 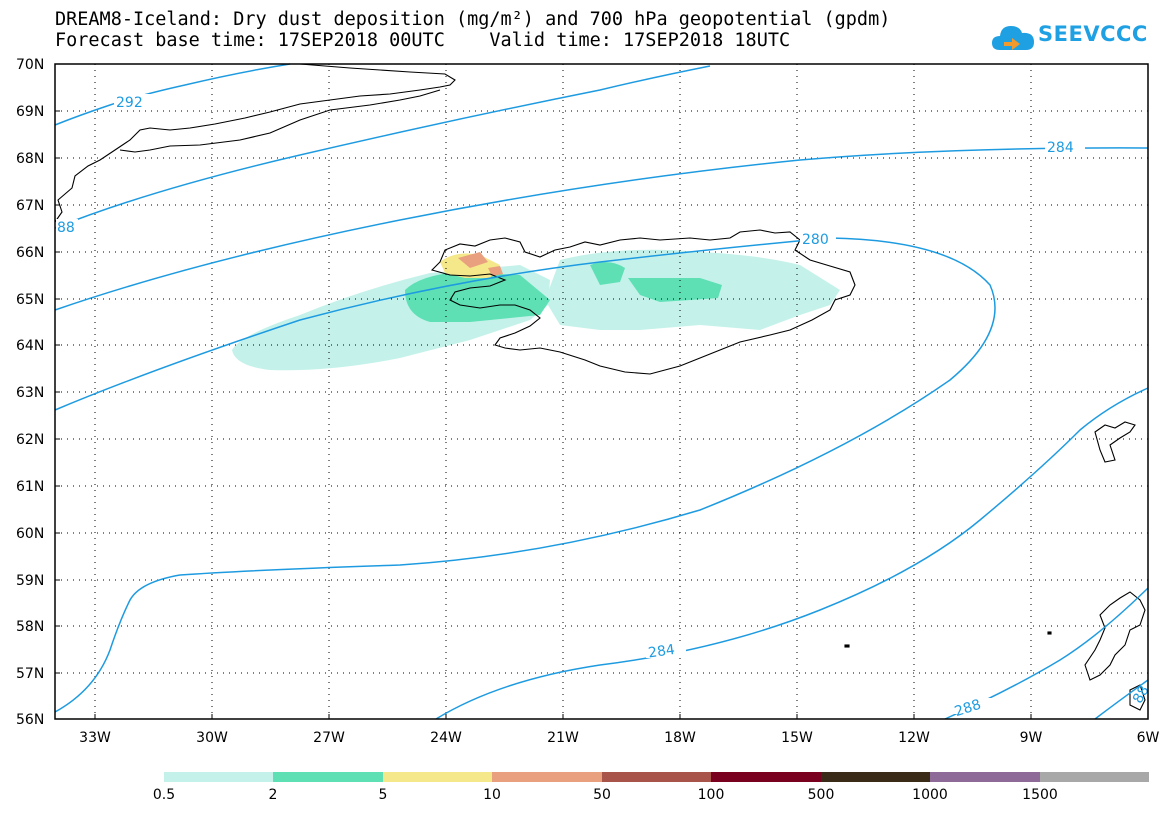 What do you see at coordinates (661, 652) in the screenshot?
I see `contour-label-284-south: 284` at bounding box center [661, 652].